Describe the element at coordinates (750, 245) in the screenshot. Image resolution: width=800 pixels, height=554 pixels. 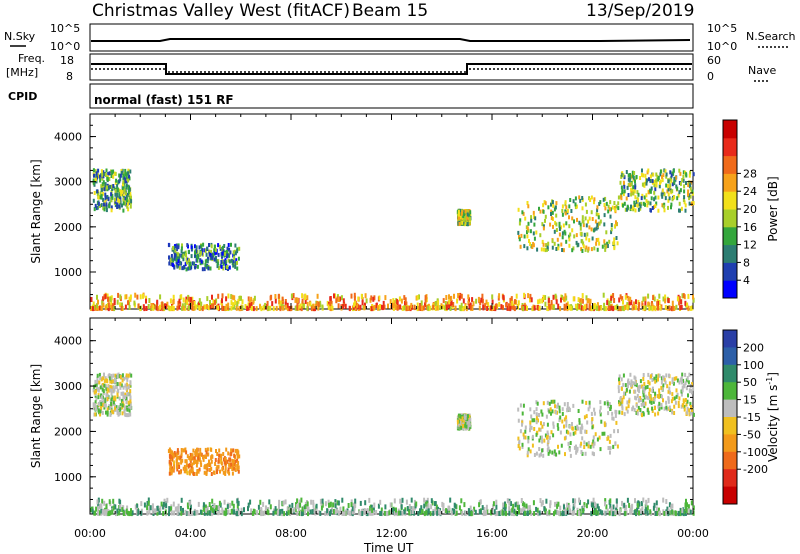
I see `colorbar-tick-label: 12` at that location.